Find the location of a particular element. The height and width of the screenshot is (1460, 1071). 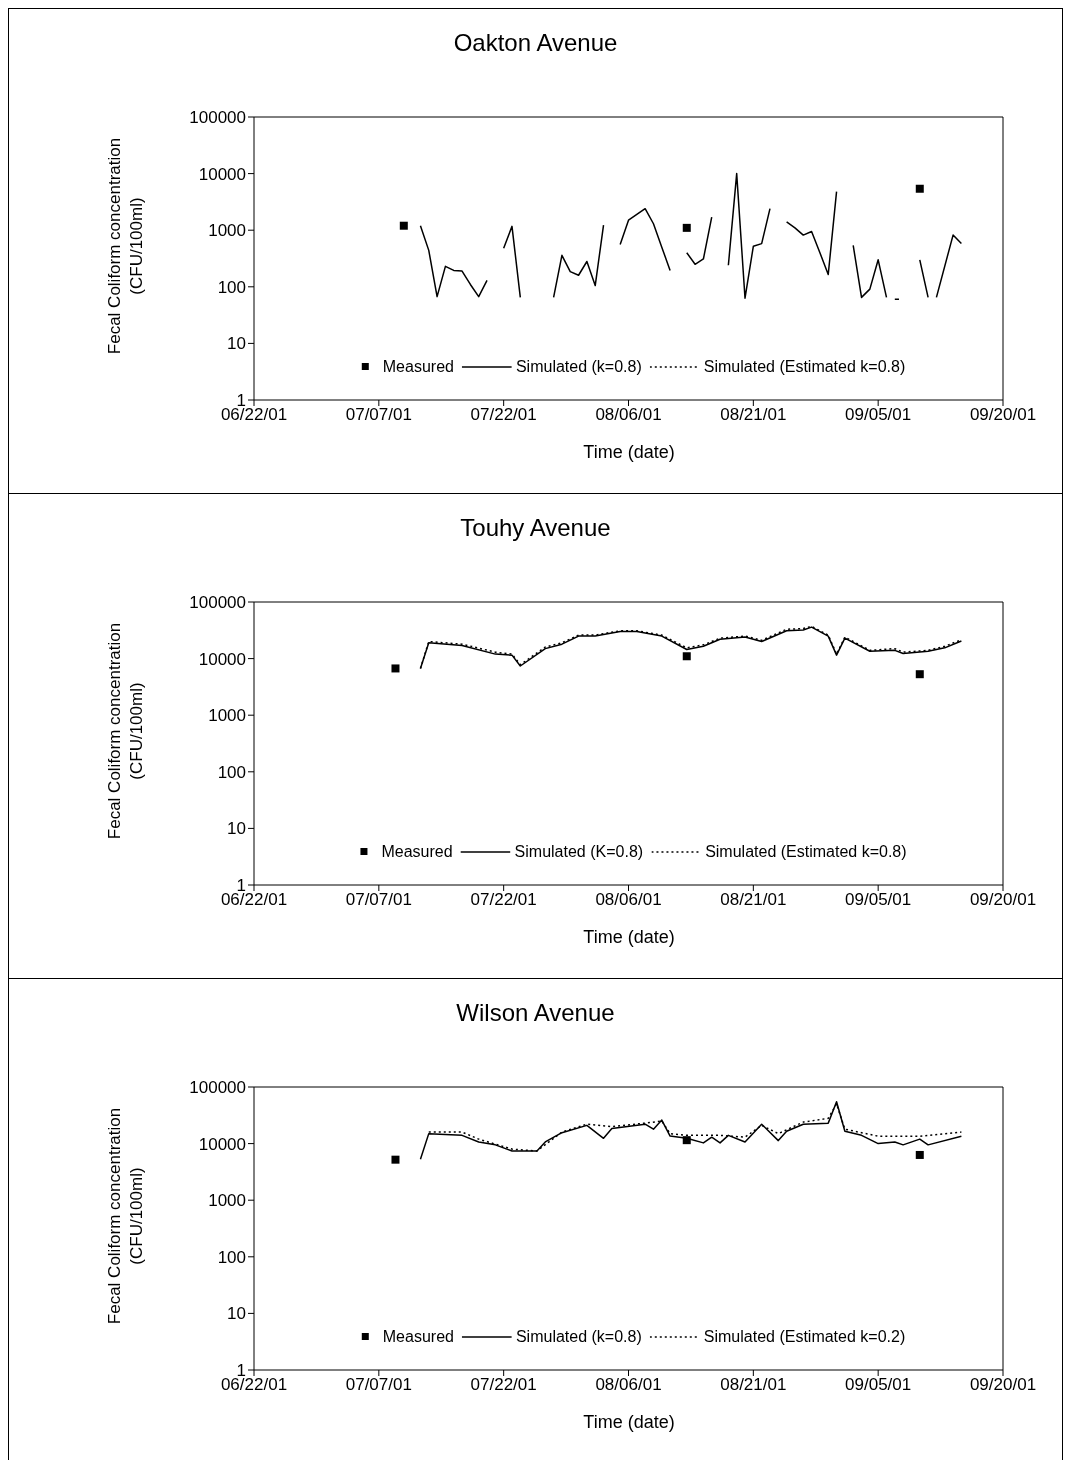

chart-title: Wilson Avenue is located at coordinates (535, 1013).